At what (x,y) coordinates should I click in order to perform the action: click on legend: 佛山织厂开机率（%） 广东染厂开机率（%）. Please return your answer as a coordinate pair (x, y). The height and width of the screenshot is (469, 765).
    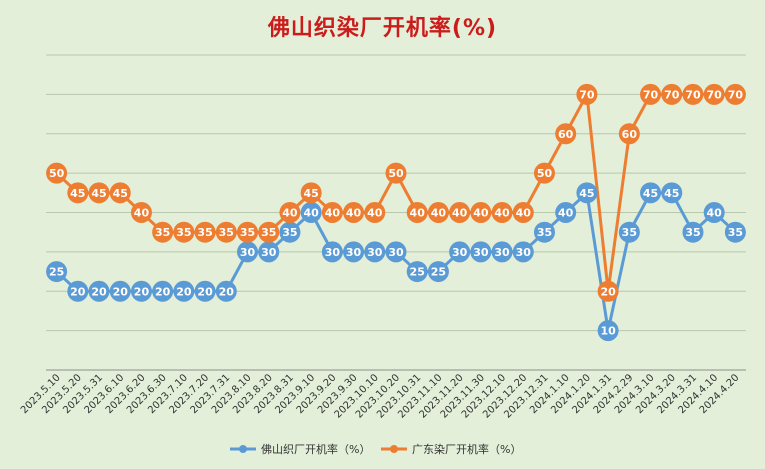
    Looking at the image, I should click on (375, 449).